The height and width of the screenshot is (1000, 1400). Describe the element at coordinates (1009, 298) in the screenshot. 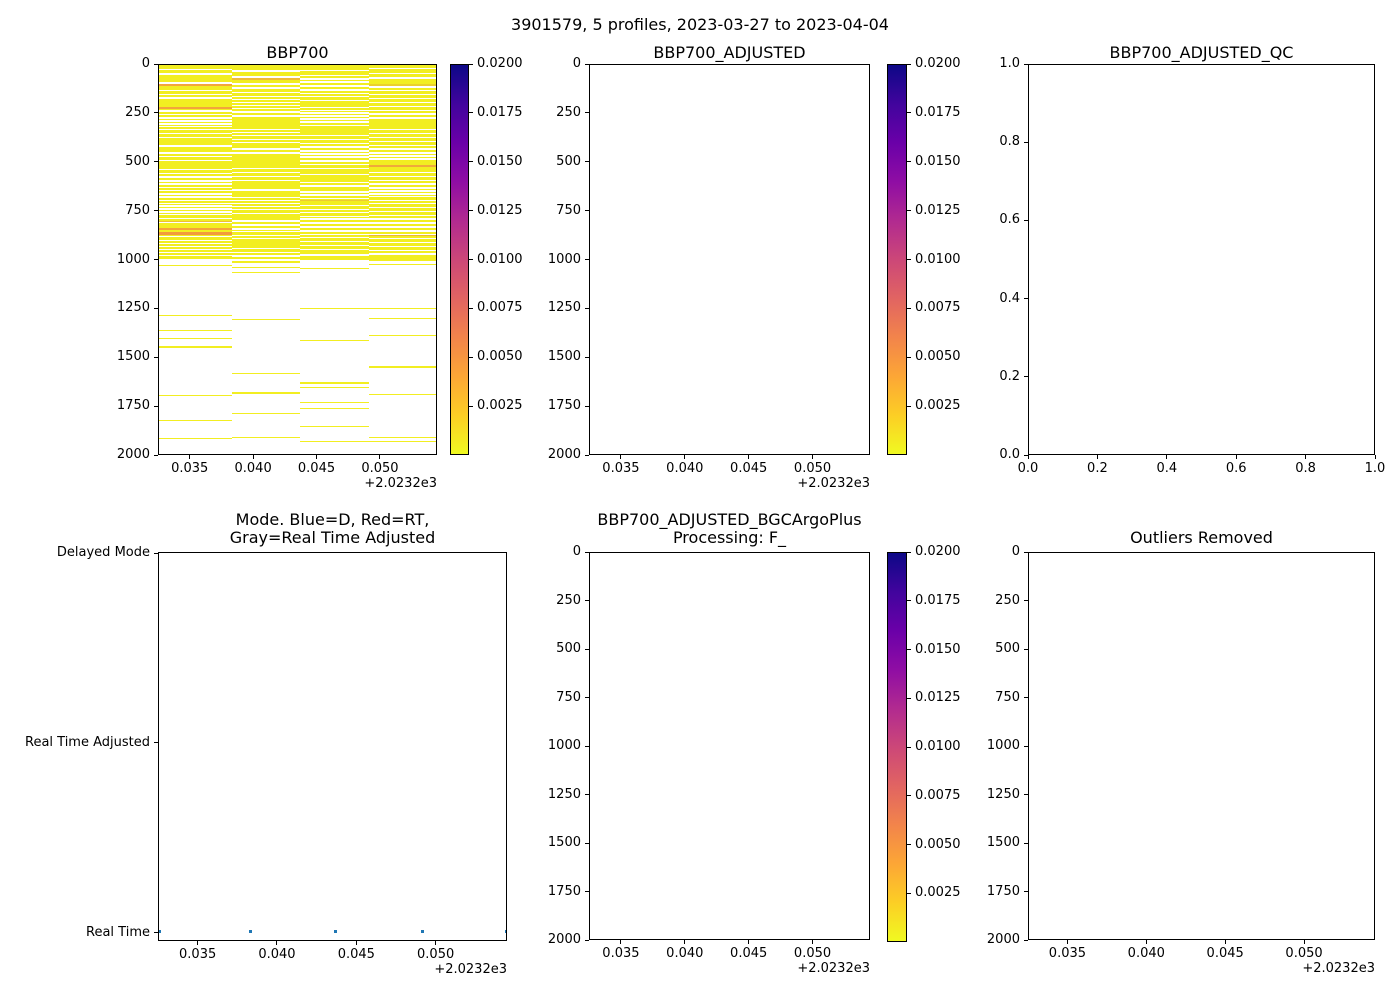

I see `y-tick-label: 0.4` at that location.